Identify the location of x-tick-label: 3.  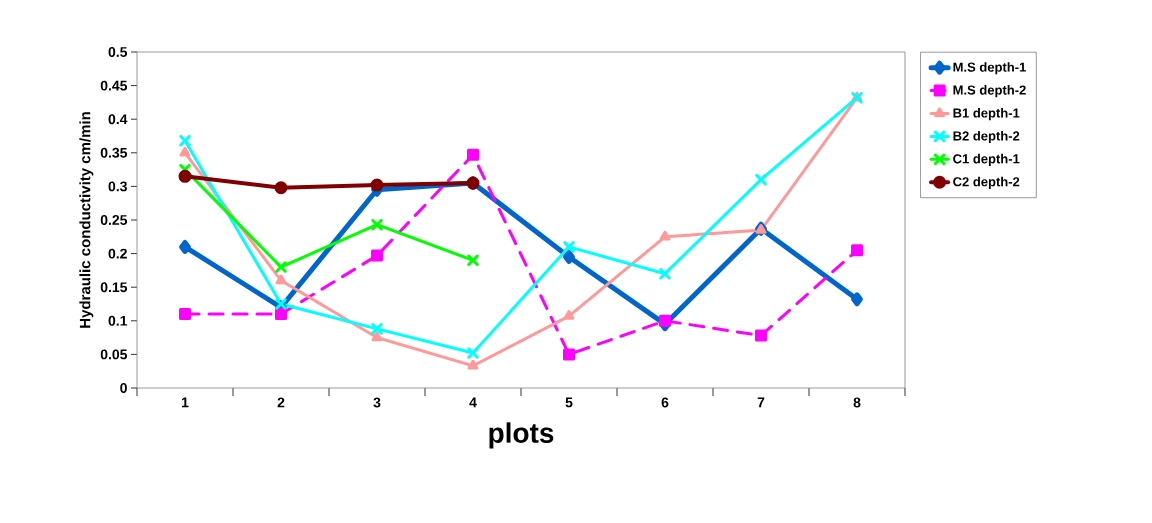
(377, 402).